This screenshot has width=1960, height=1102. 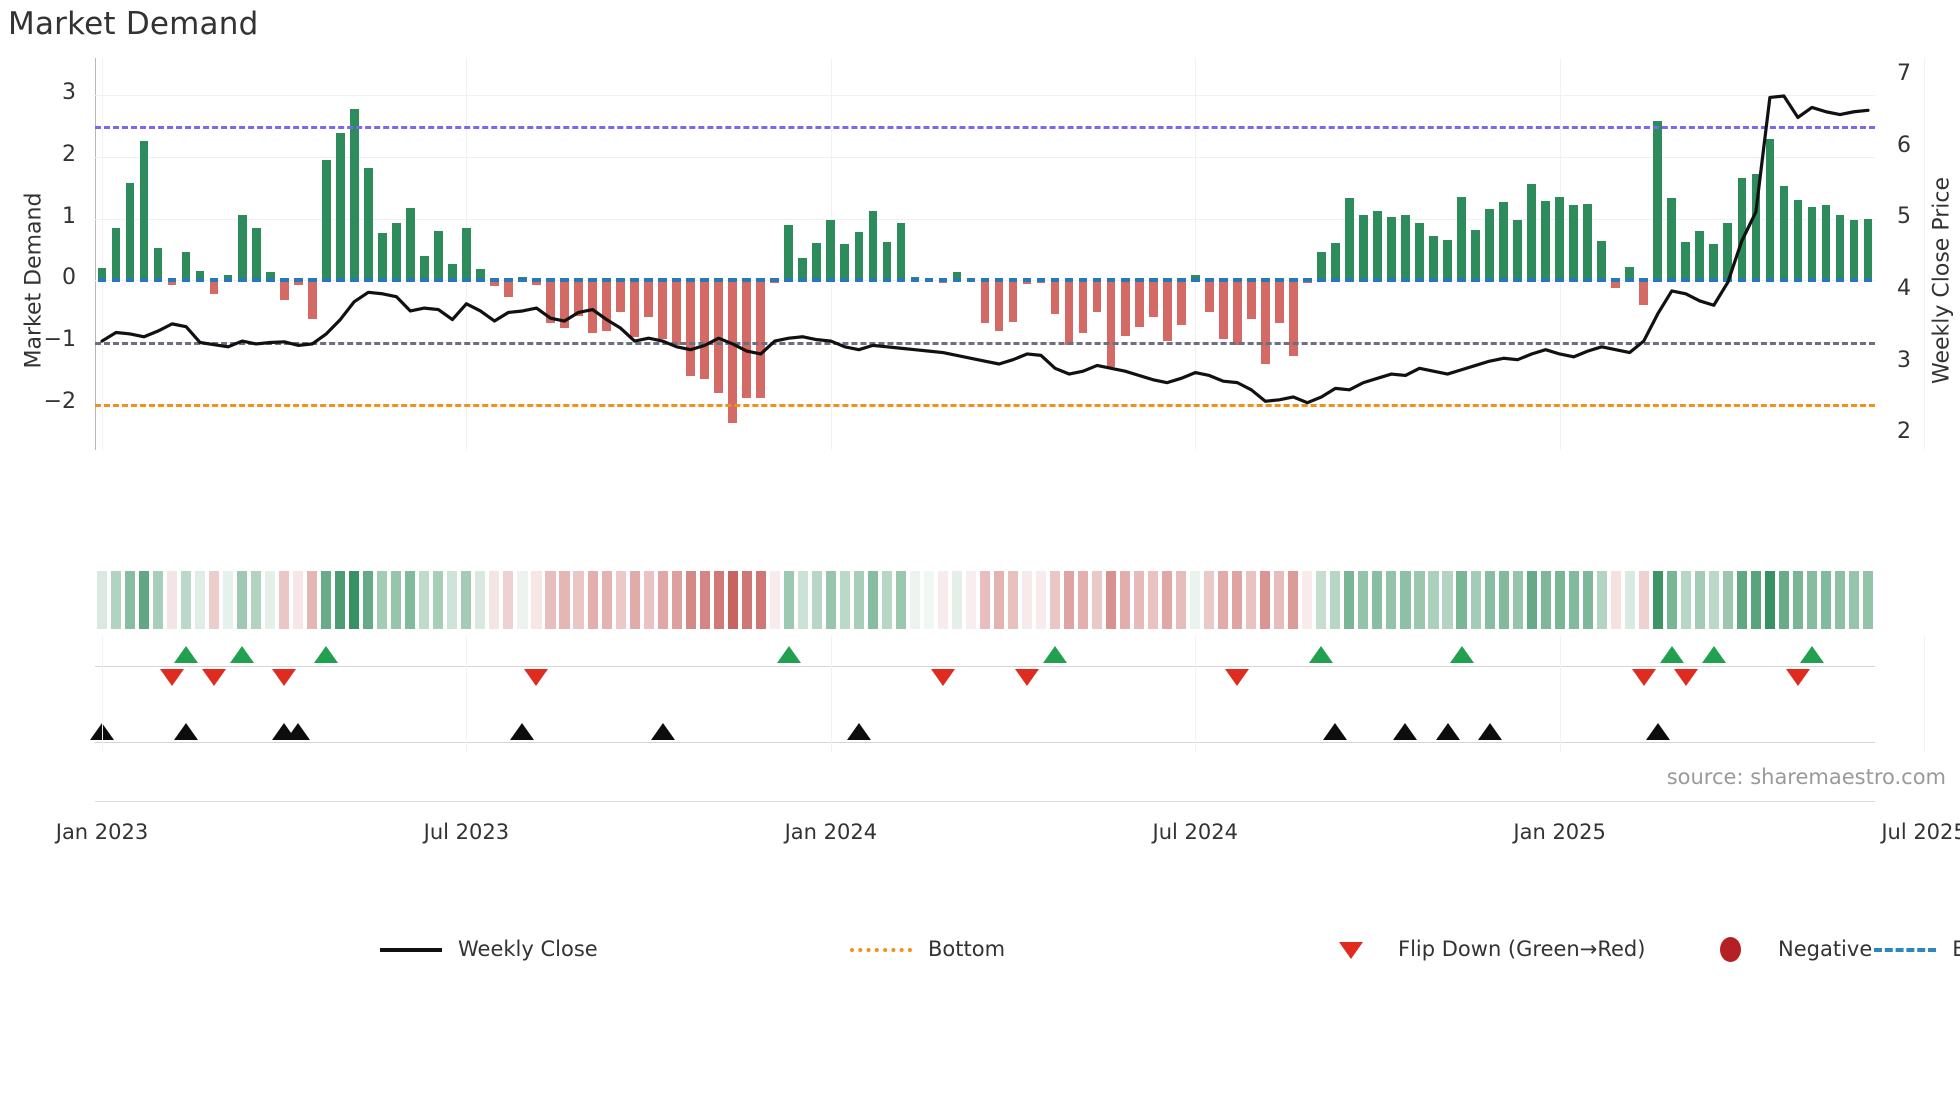 I want to click on reference-line-1-level, so click(x=985, y=343).